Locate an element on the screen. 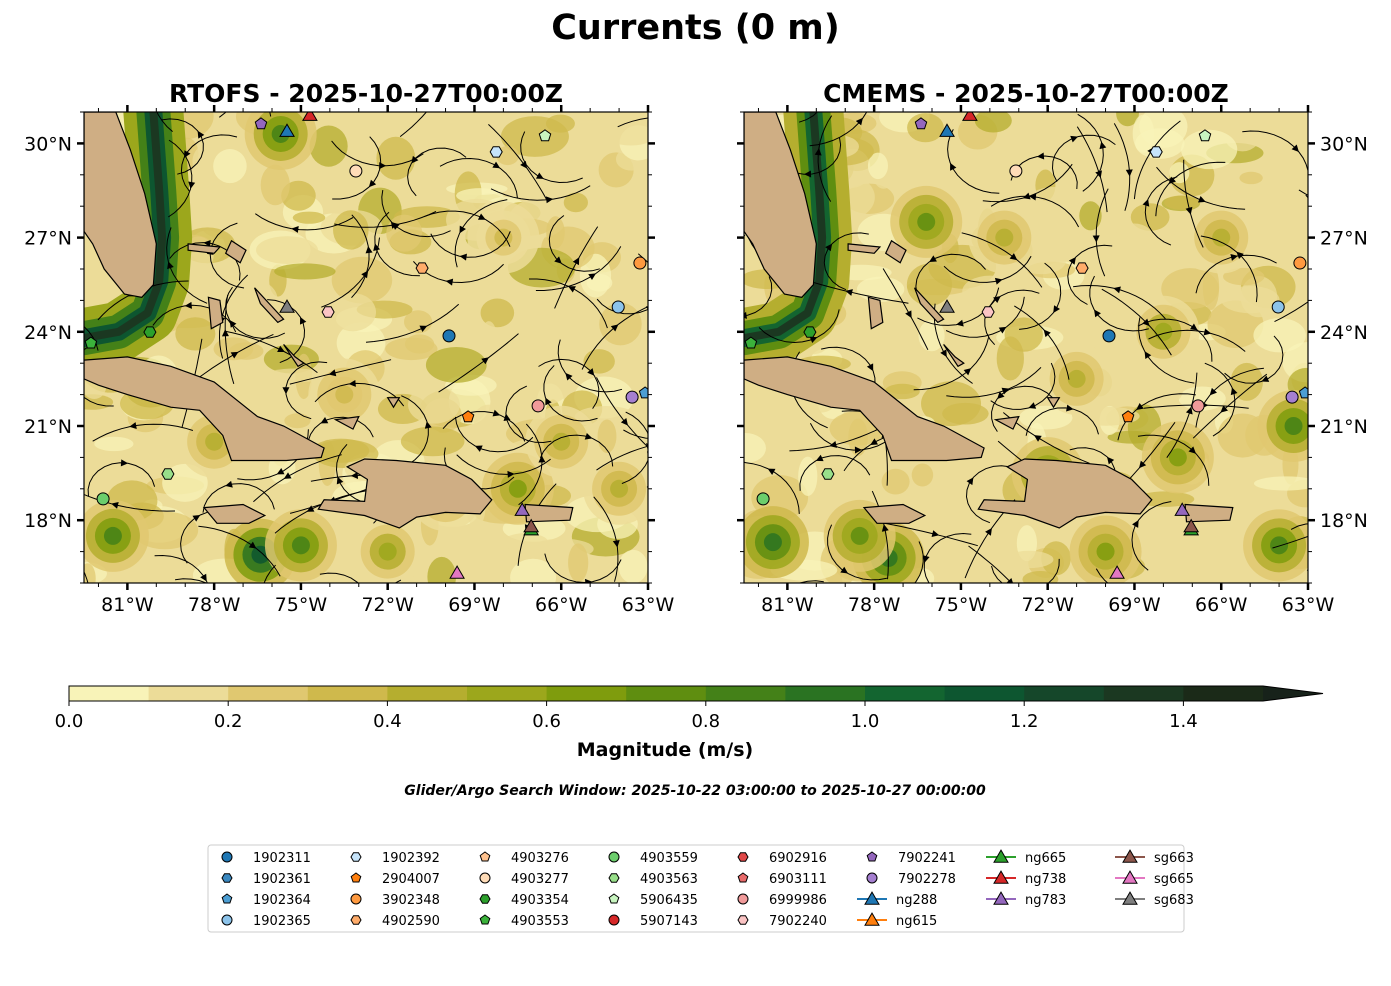 The width and height of the screenshot is (1391, 986). legend-item-4903553: 4903553 is located at coordinates (524, 921).